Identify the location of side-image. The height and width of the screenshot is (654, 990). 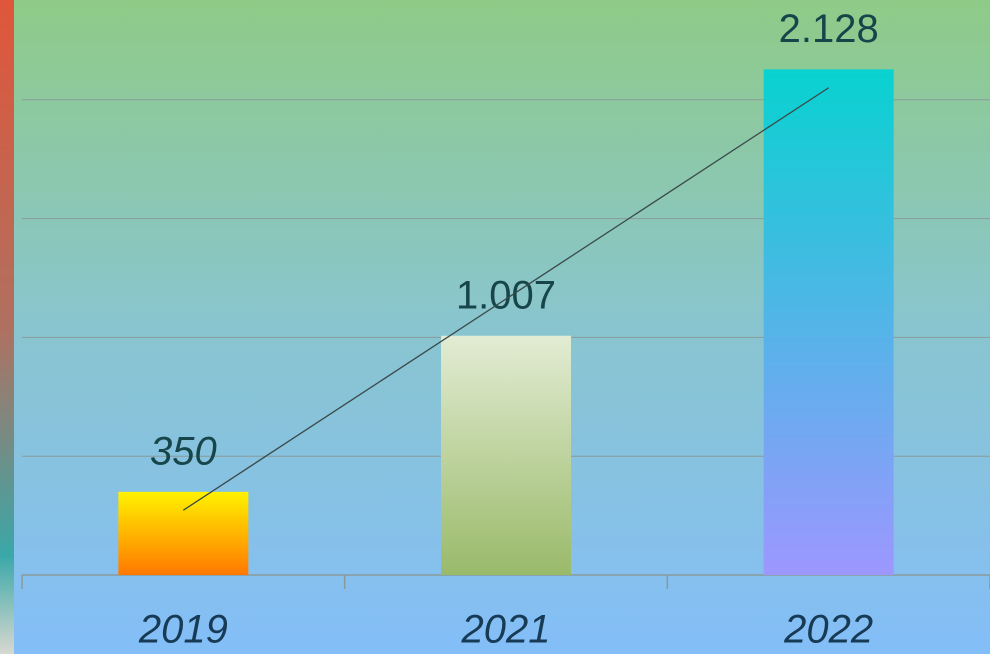
(7, 327).